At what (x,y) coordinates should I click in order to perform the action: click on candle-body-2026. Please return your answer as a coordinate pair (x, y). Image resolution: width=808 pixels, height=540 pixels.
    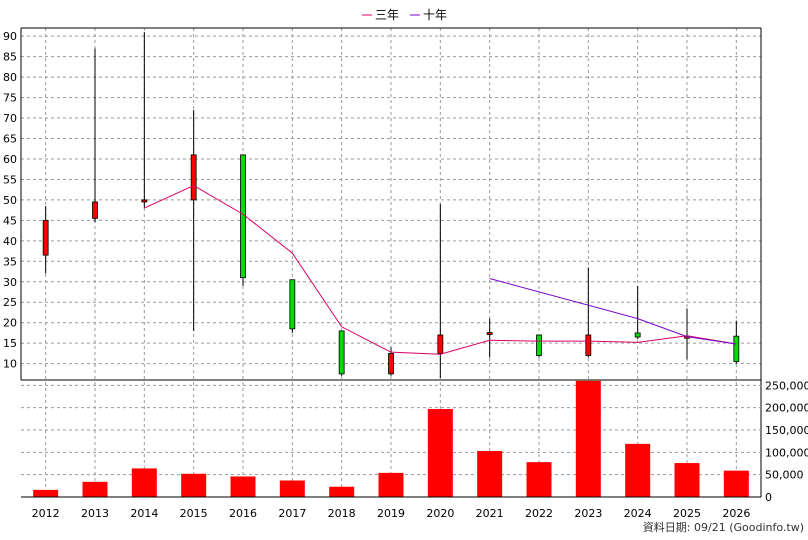
    Looking at the image, I should click on (736, 348).